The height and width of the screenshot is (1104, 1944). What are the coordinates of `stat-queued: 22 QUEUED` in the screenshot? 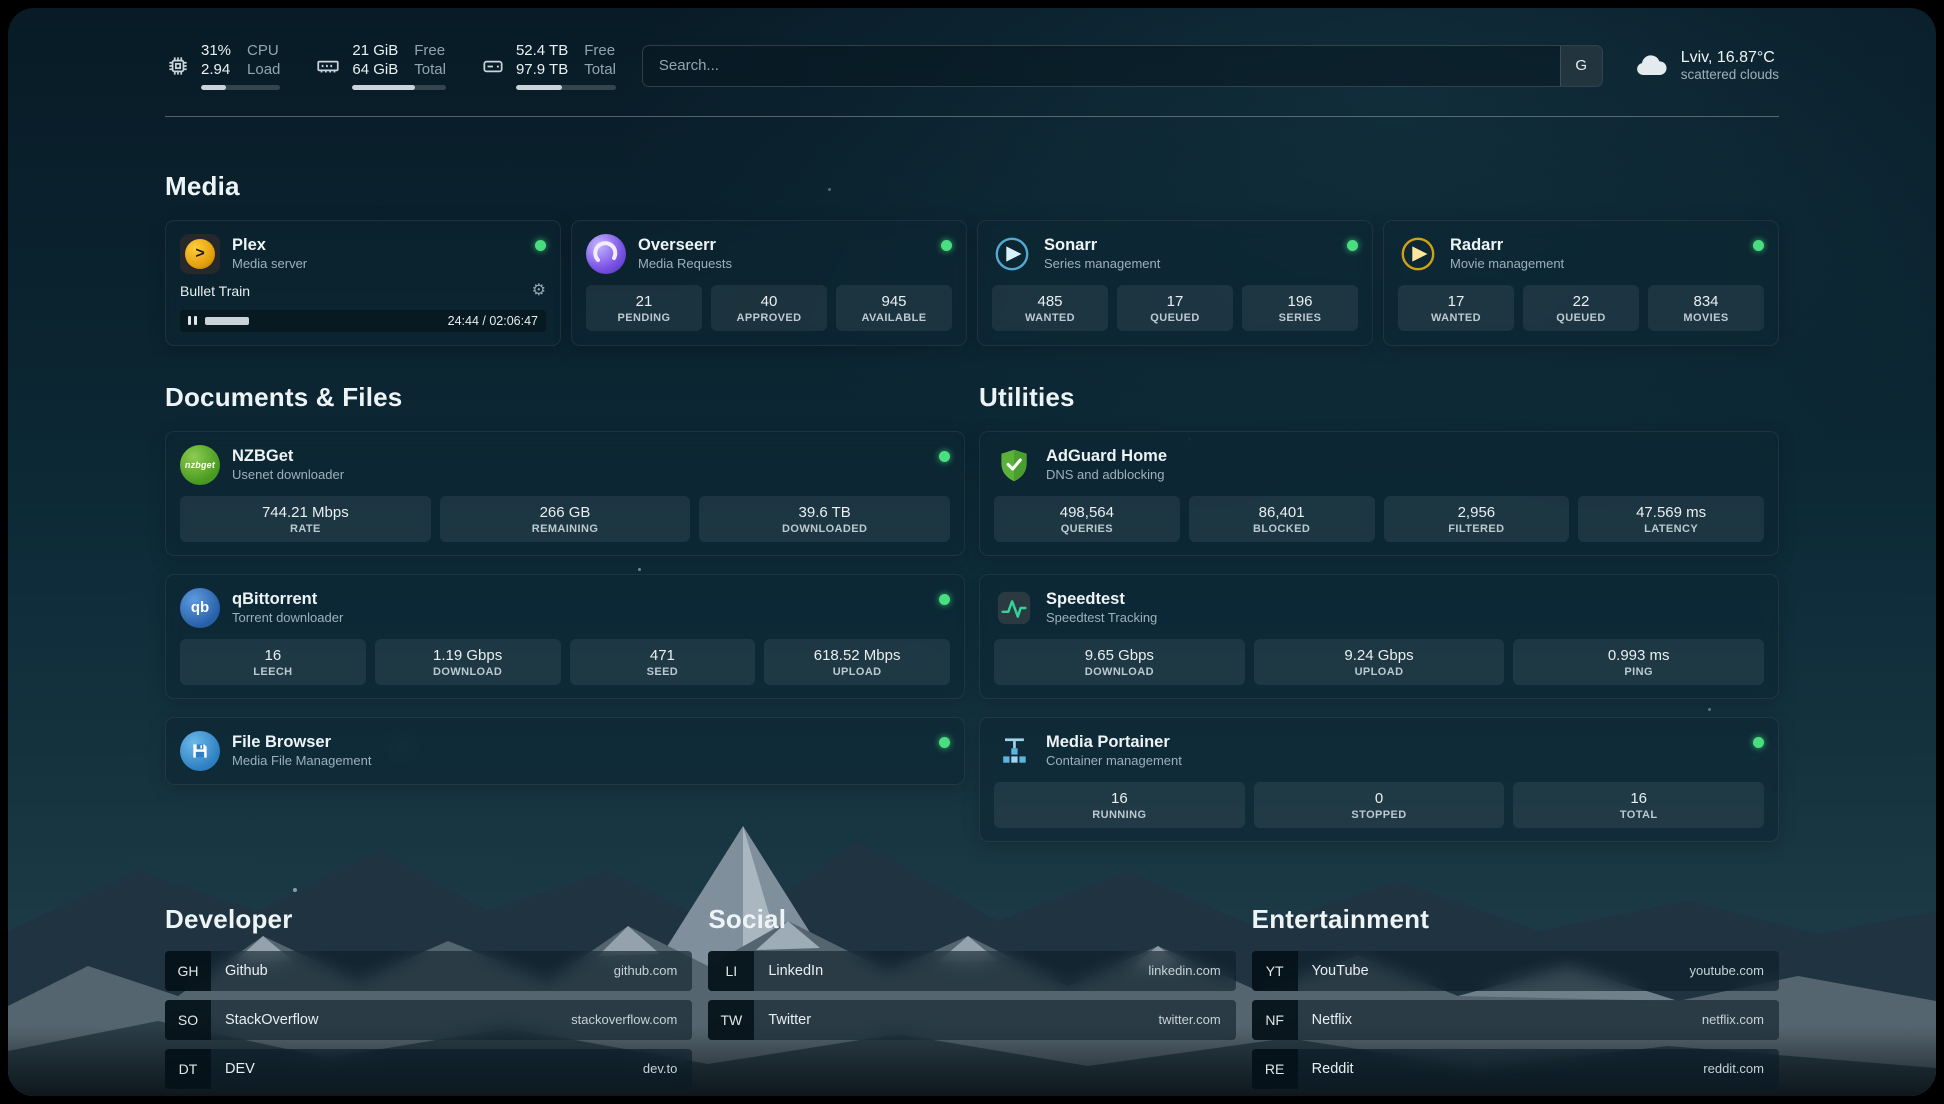 It's located at (1581, 307).